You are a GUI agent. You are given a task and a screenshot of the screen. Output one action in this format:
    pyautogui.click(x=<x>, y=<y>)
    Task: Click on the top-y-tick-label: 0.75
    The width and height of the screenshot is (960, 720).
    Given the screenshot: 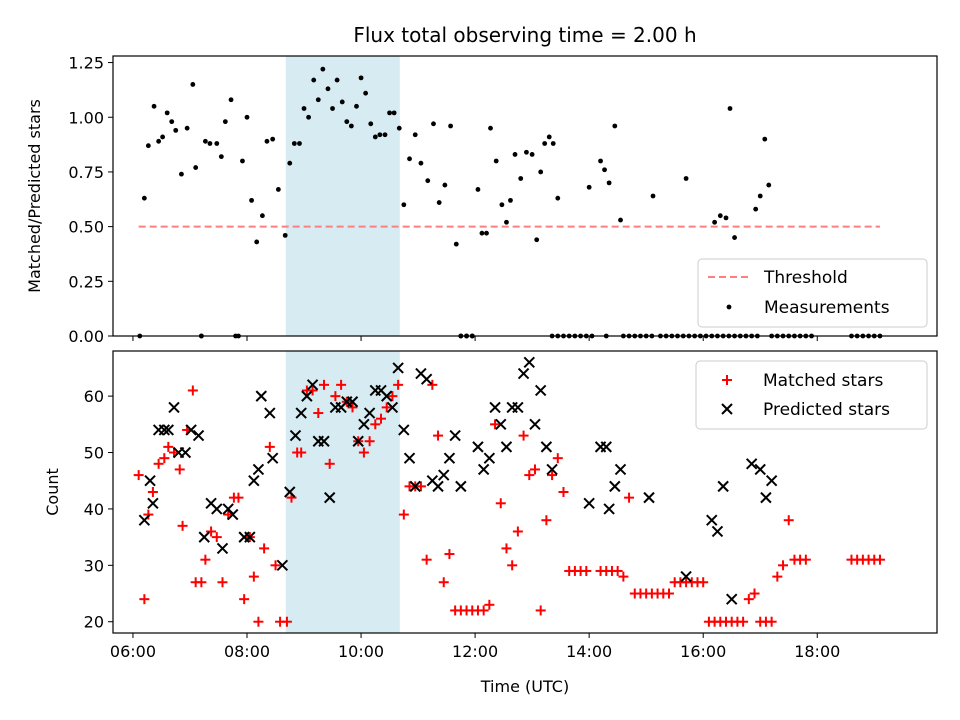 What is the action you would take?
    pyautogui.click(x=86, y=172)
    